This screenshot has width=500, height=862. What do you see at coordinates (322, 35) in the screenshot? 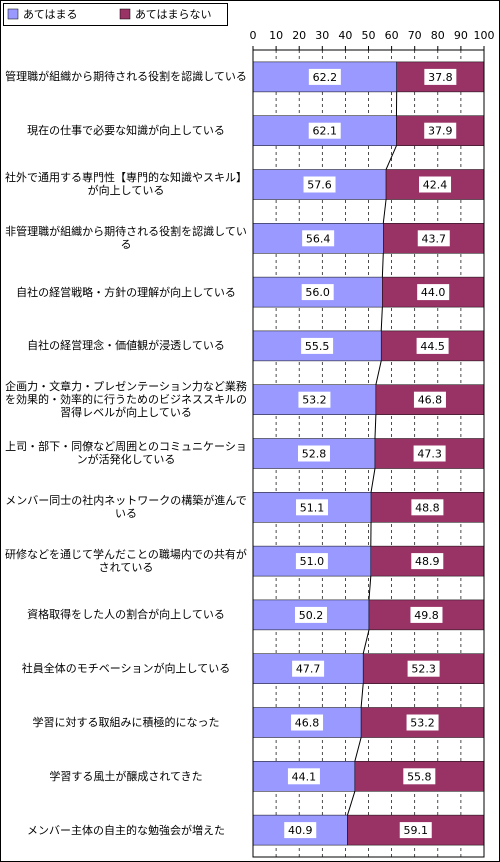
I see `x-tick-label: 30` at bounding box center [322, 35].